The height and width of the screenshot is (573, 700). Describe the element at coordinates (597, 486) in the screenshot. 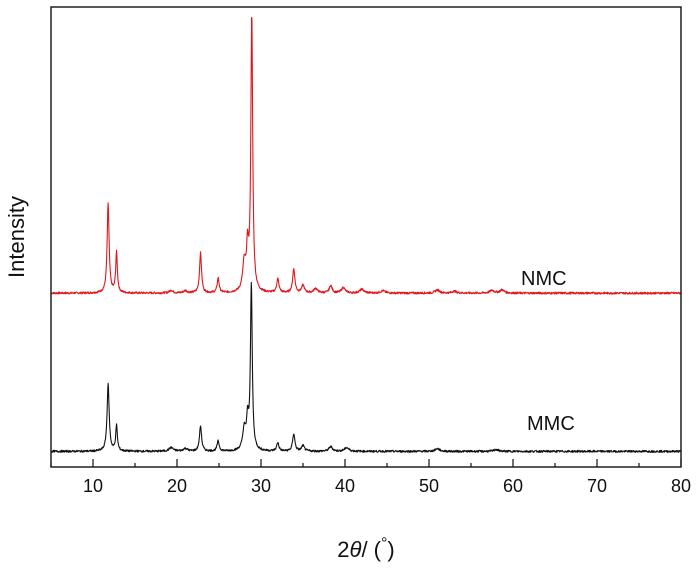

I see `x-tick-label: 70` at that location.